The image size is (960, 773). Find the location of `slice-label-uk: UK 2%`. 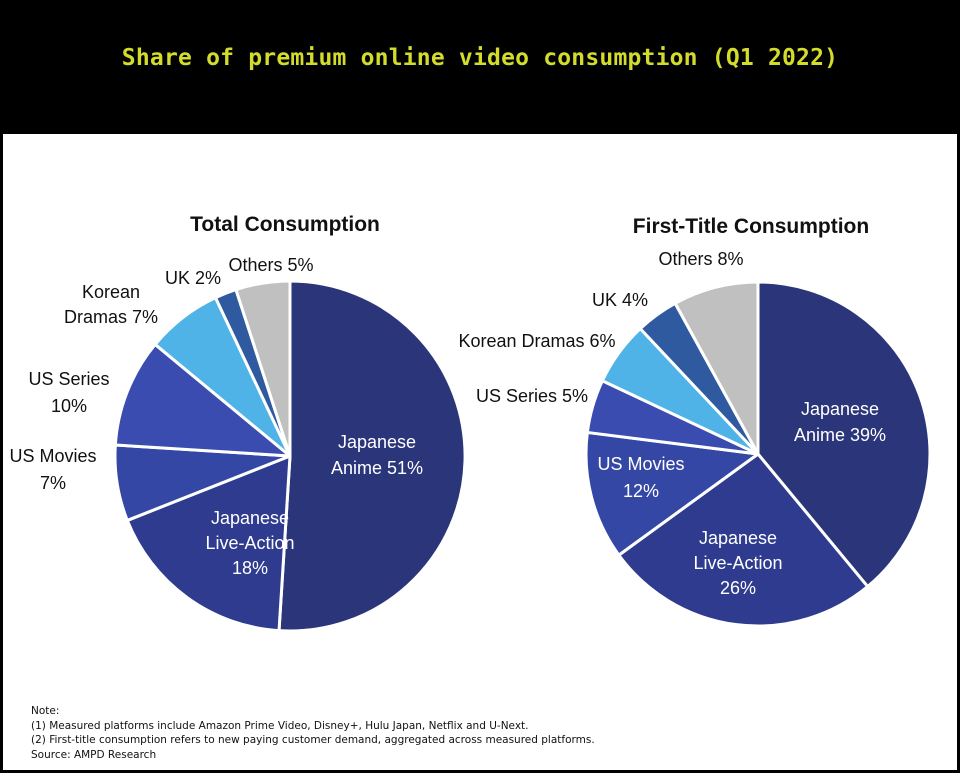

slice-label-uk: UK 2% is located at coordinates (193, 278).